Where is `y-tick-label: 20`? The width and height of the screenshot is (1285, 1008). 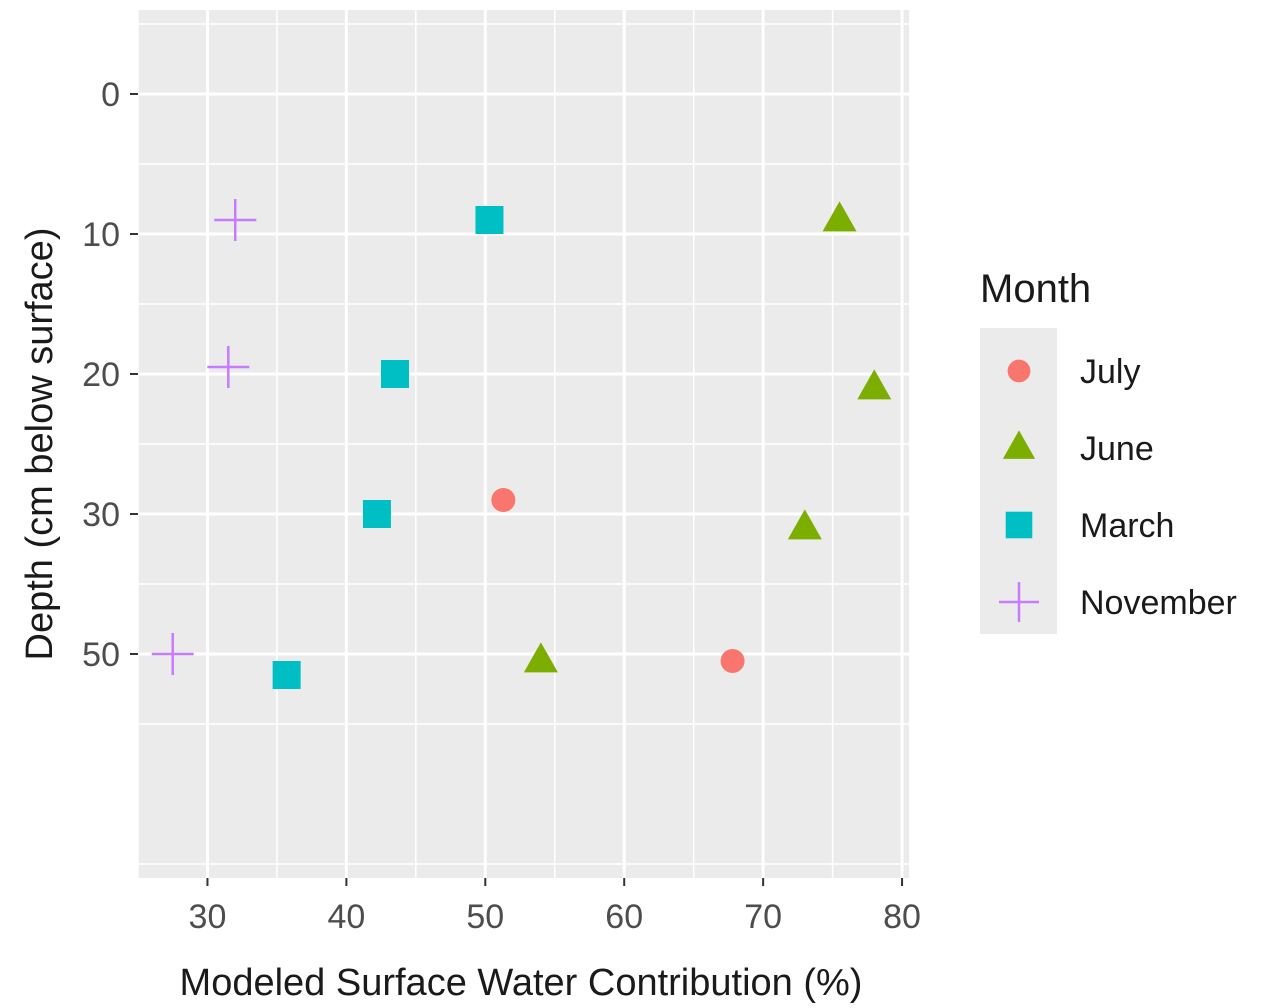 y-tick-label: 20 is located at coordinates (101, 375).